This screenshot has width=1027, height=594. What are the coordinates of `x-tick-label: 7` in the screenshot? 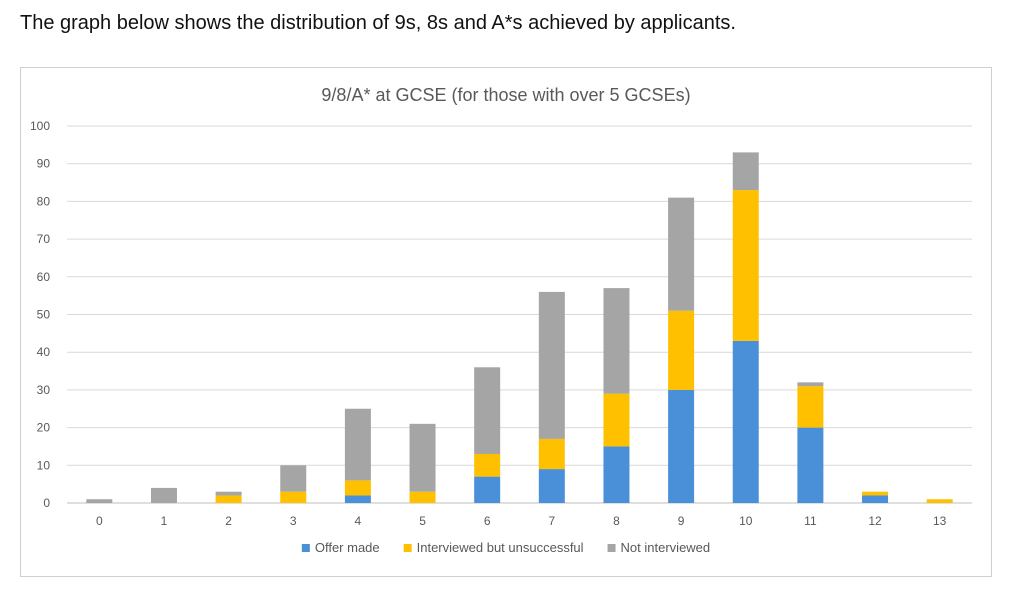 It's located at (551, 521).